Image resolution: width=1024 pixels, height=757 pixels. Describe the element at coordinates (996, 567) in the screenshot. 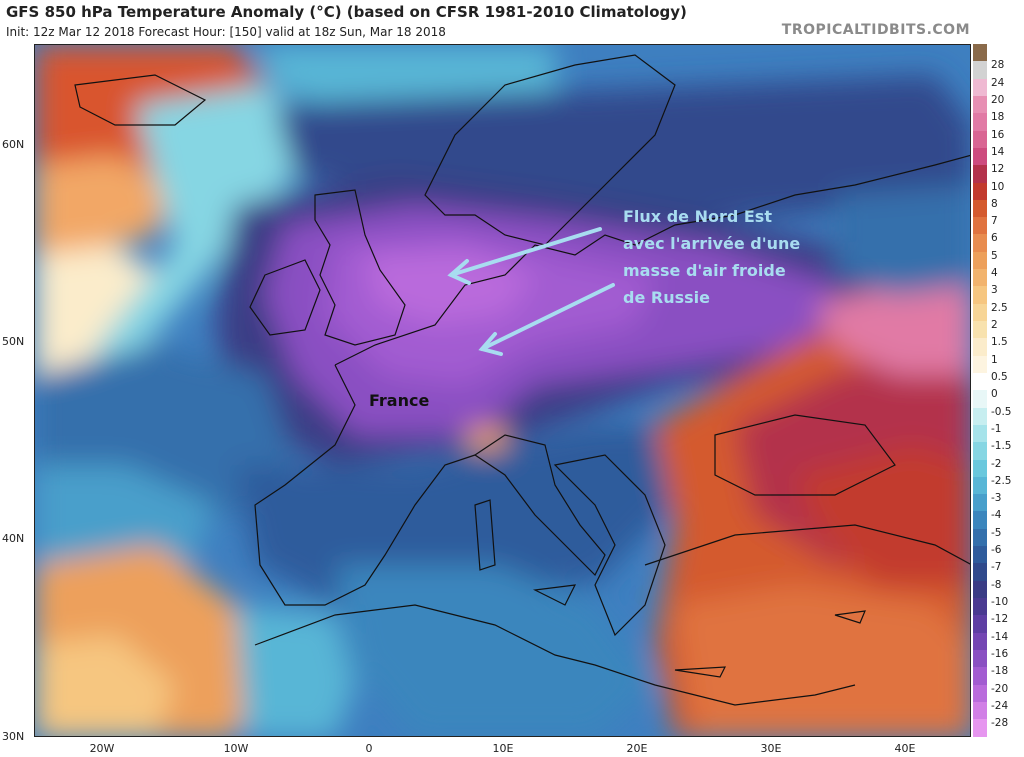

I see `colorbar-label: -7` at that location.